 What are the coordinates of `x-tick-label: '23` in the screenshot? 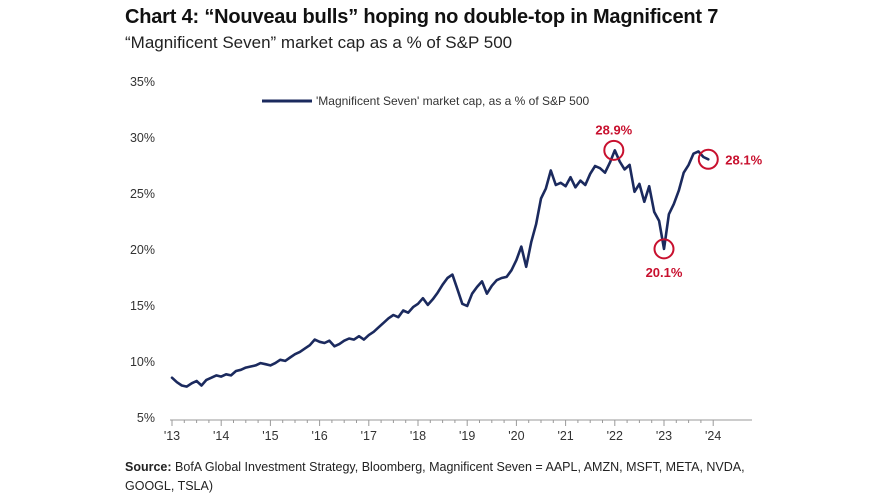 It's located at (664, 436).